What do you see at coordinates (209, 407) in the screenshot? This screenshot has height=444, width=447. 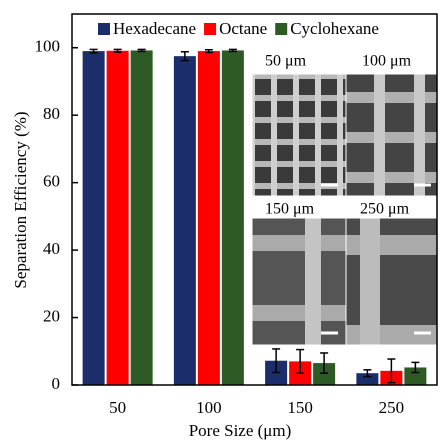 I see `x-tick-label: 100` at bounding box center [209, 407].